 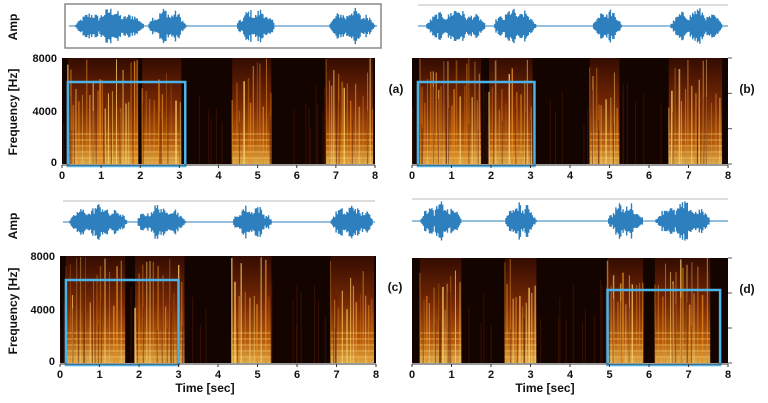 What do you see at coordinates (573, 24) in the screenshot?
I see `waveform-panel-b` at bounding box center [573, 24].